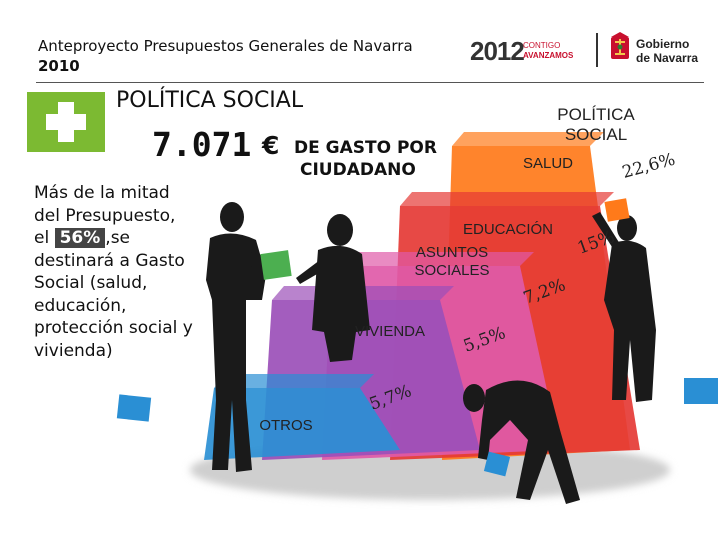  What do you see at coordinates (105, 215) in the screenshot?
I see `description-line: del Presupuesto,` at bounding box center [105, 215].